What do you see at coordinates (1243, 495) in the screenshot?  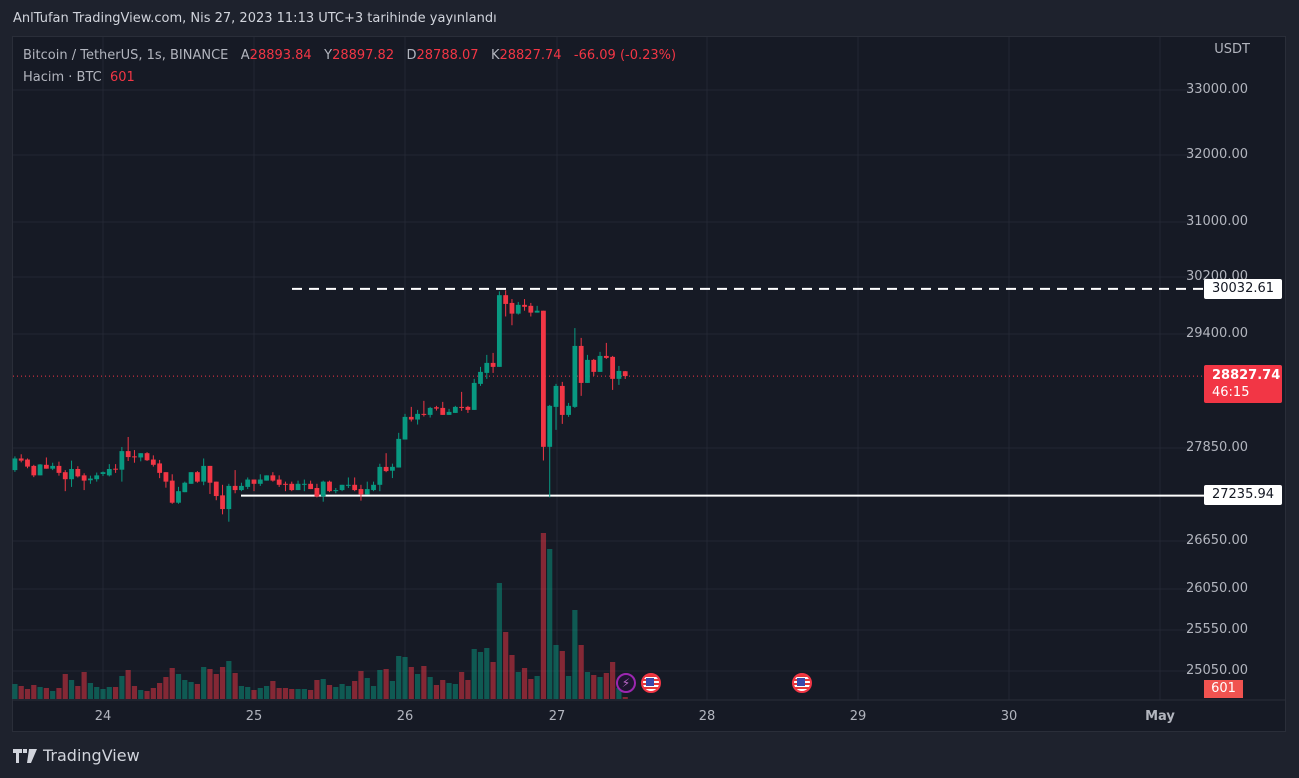 I see `support-price-tag: 27235.94` at bounding box center [1243, 495].